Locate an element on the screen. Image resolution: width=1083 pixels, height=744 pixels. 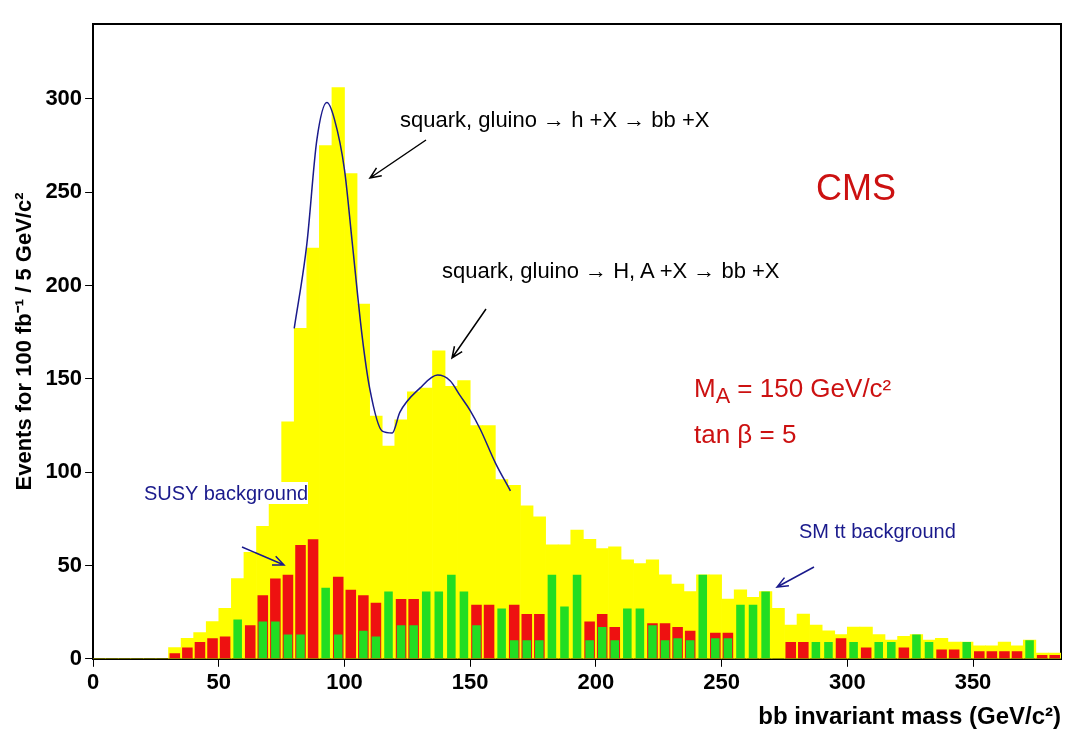
x-tick-label: 350 is located at coordinates (973, 682).